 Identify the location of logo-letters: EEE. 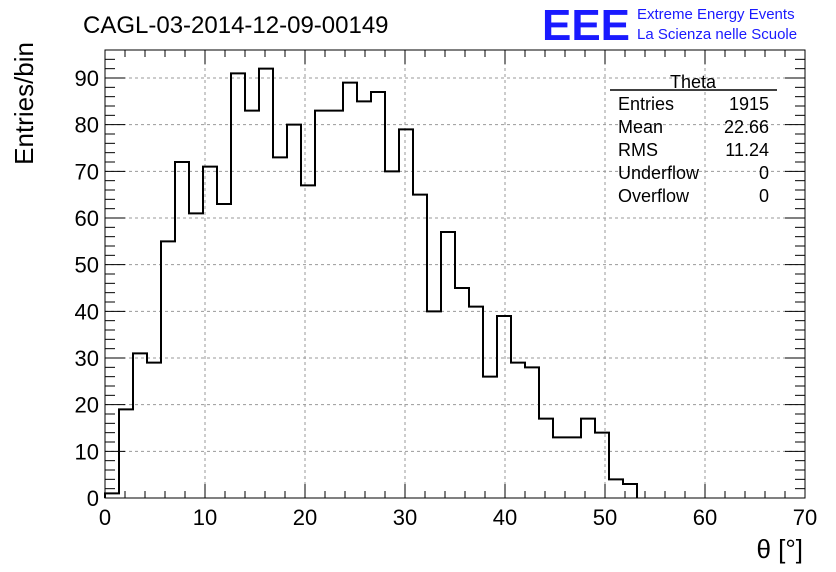
(586, 25).